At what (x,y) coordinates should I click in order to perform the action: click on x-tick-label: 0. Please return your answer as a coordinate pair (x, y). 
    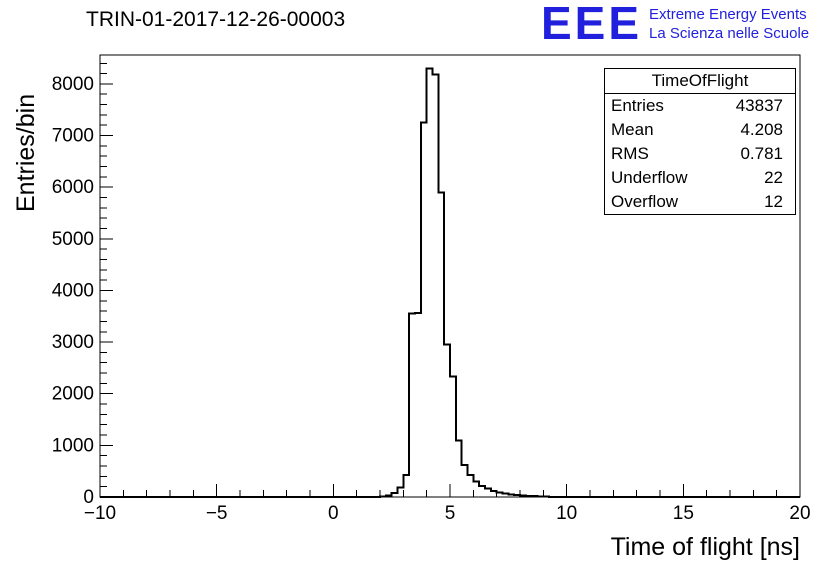
    Looking at the image, I should click on (333, 513).